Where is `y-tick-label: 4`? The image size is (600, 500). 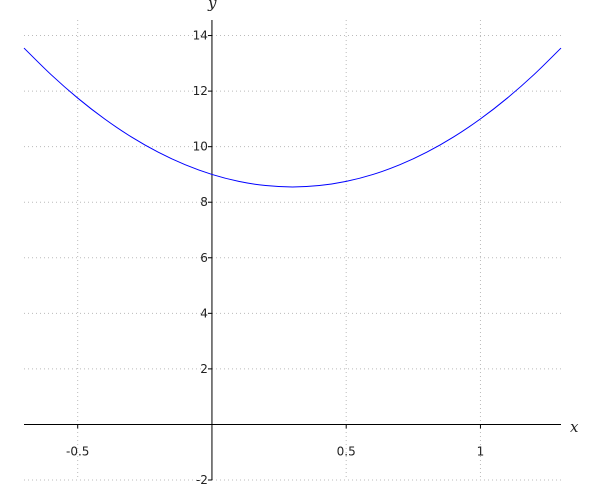
y-tick-label: 4 is located at coordinates (204, 313).